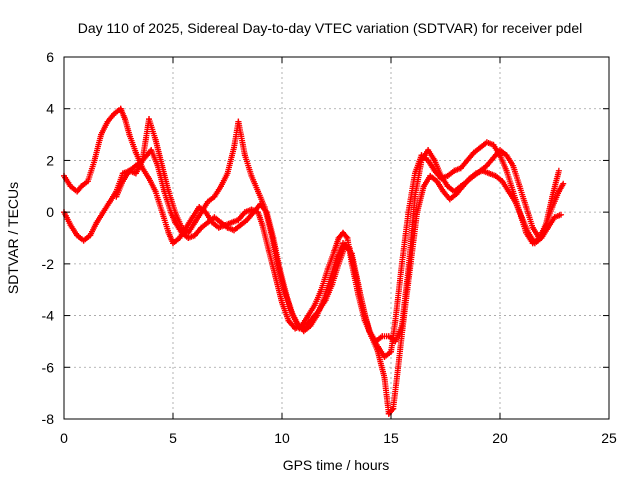  What do you see at coordinates (338, 438) in the screenshot?
I see `x-tick-labels: 0 5 10 15 20 25` at bounding box center [338, 438].